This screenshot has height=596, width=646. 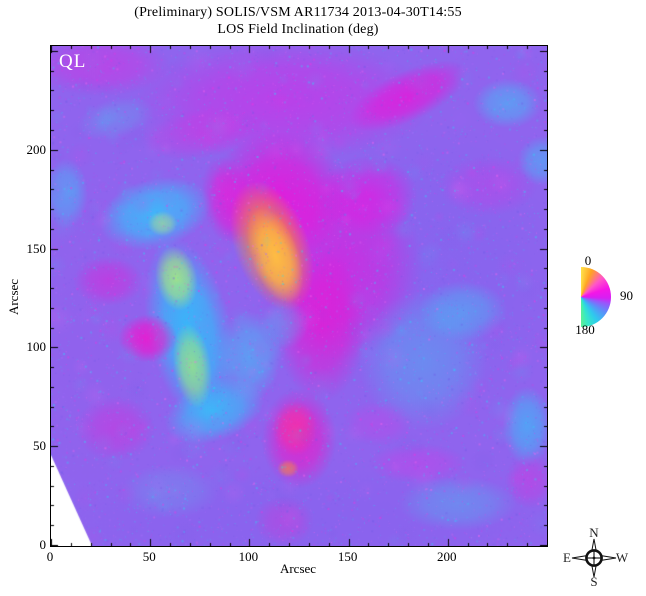 What do you see at coordinates (39, 446) in the screenshot?
I see `y-tick-label: 50` at bounding box center [39, 446].